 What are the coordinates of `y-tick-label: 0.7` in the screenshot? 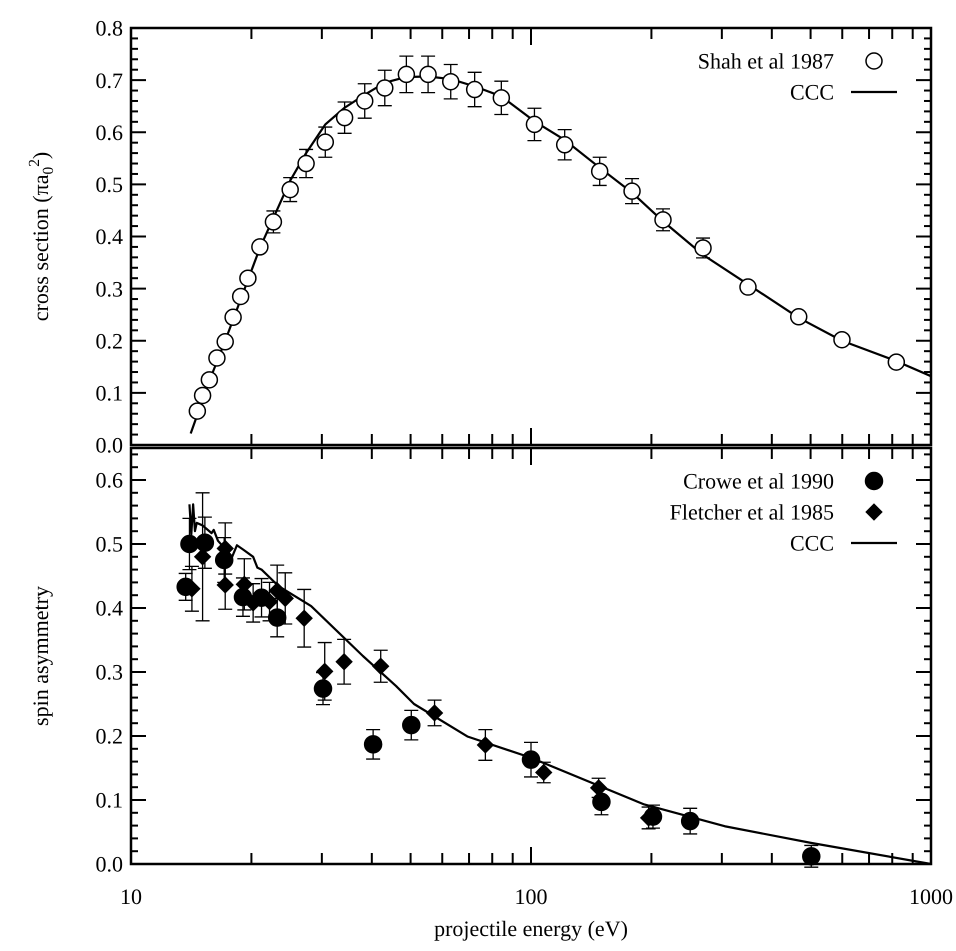 It's located at (109, 80).